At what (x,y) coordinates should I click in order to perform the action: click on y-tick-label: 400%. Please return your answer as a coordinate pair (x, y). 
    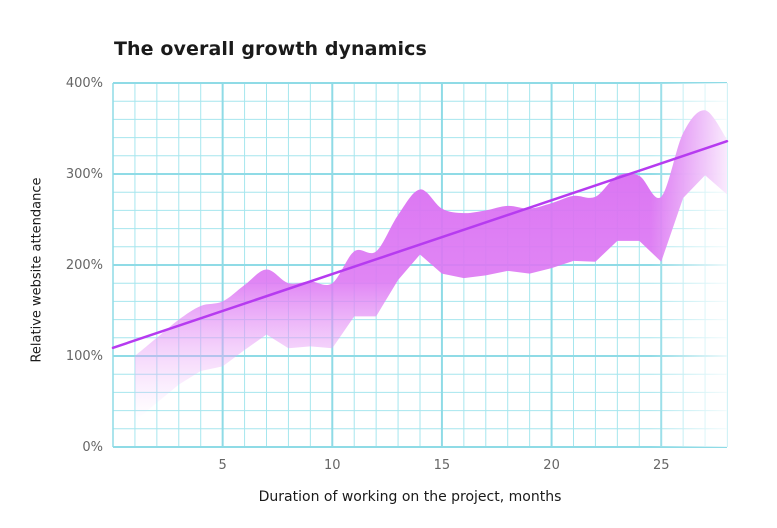
    Looking at the image, I should click on (84, 83).